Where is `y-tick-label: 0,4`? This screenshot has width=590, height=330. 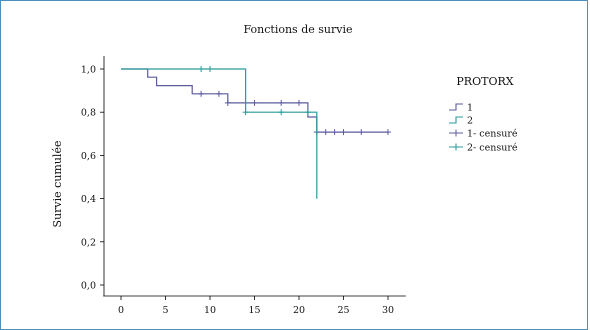 y-tick-label: 0,4 is located at coordinates (88, 199).